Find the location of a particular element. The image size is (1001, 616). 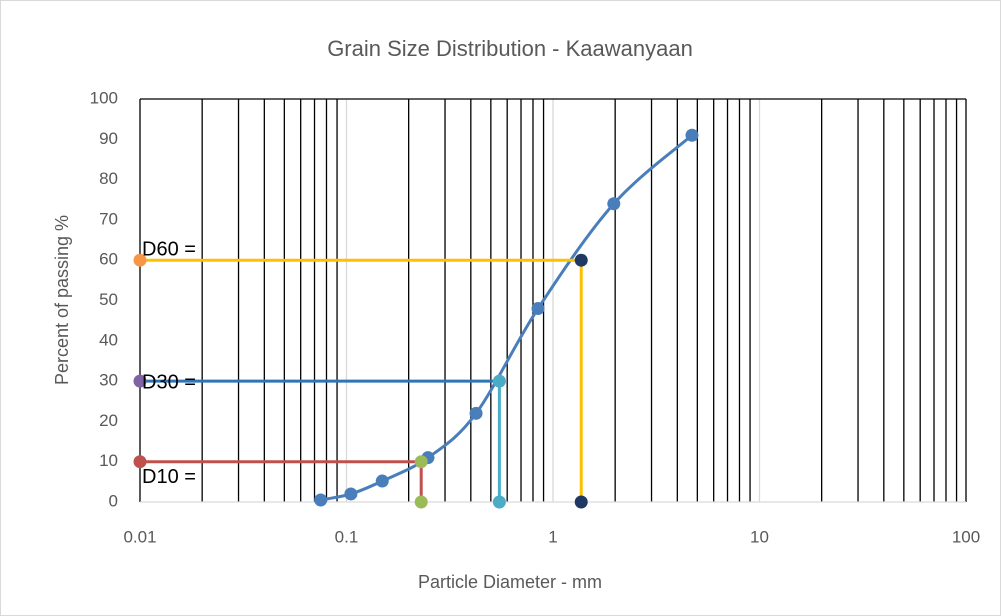

y-axis-label: Percent of passing % is located at coordinates (62, 300).